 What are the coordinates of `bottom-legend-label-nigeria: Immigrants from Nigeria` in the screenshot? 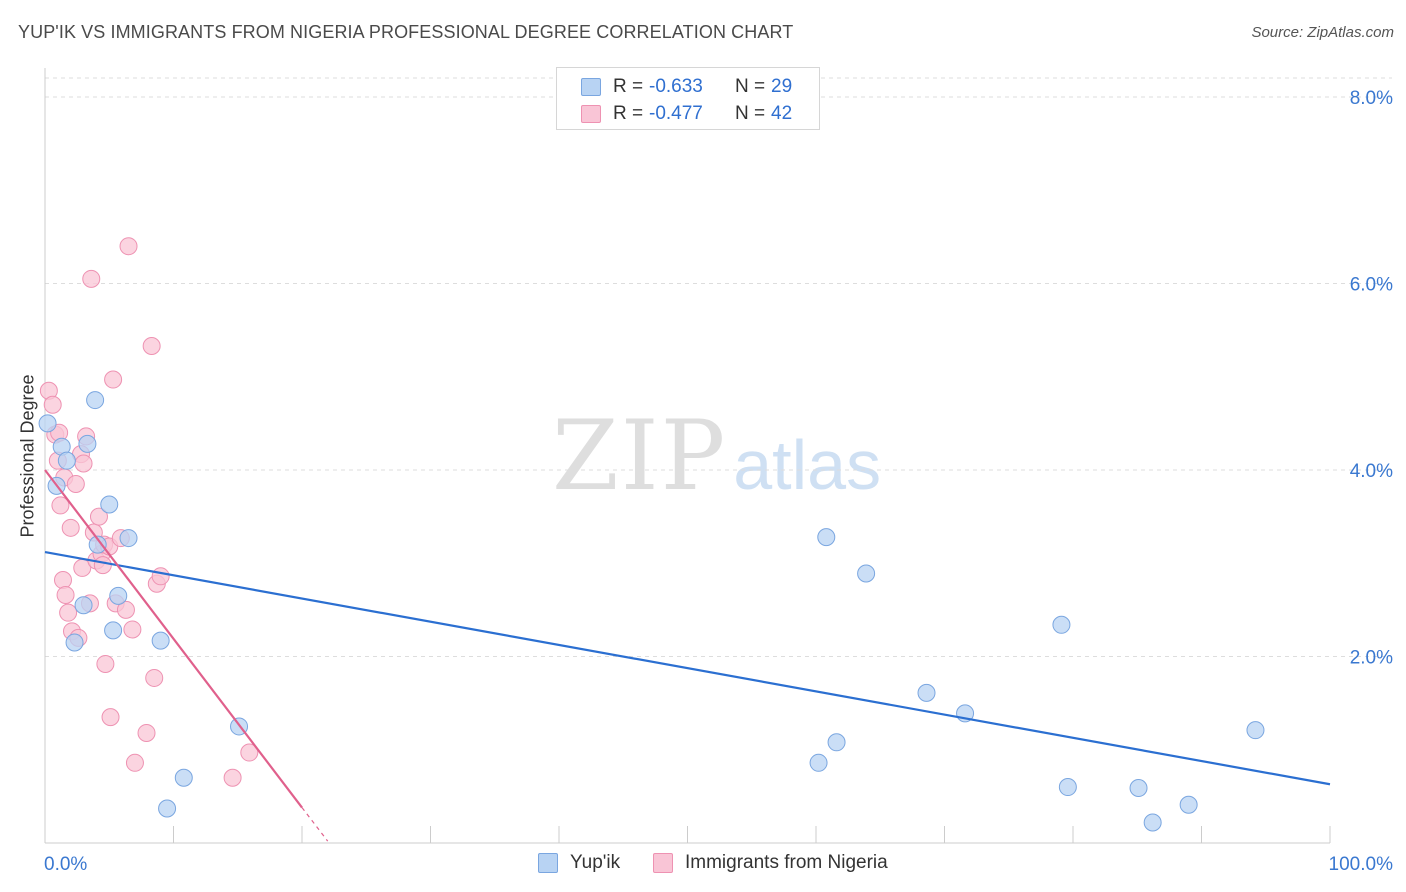 It's located at (786, 862).